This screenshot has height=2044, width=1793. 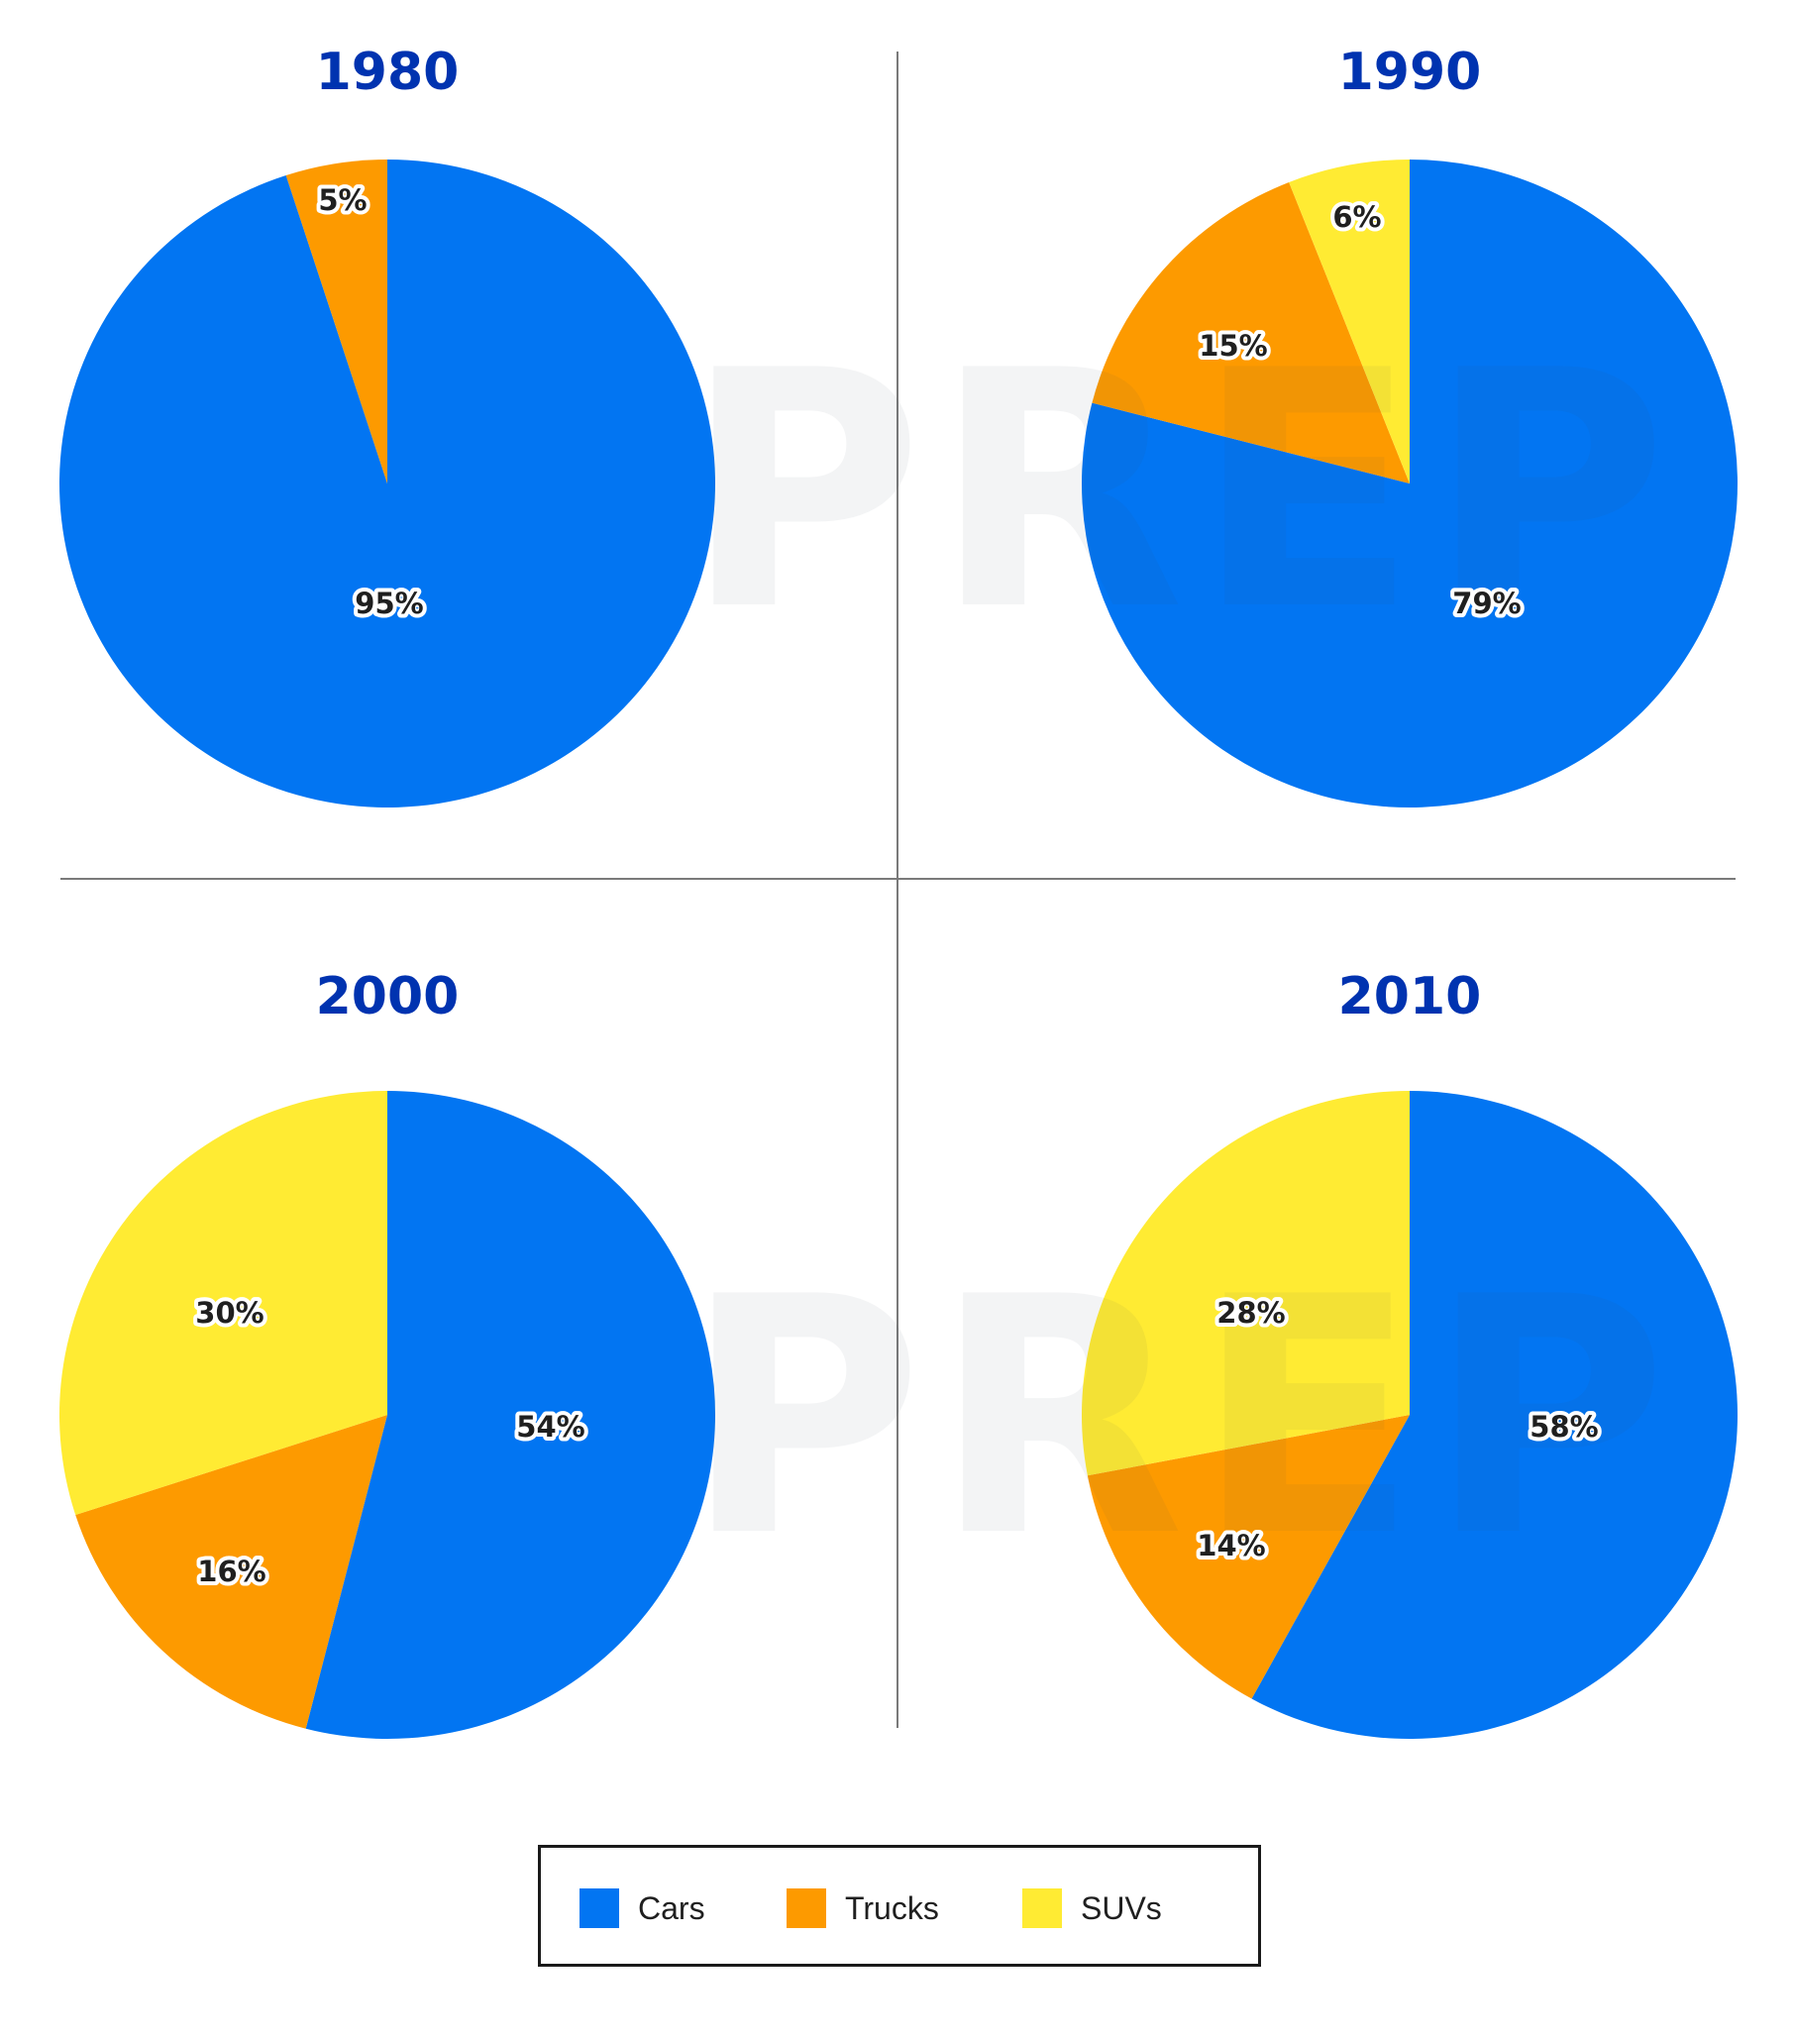 I want to click on label-2000-trucks: 16%, so click(x=231, y=1571).